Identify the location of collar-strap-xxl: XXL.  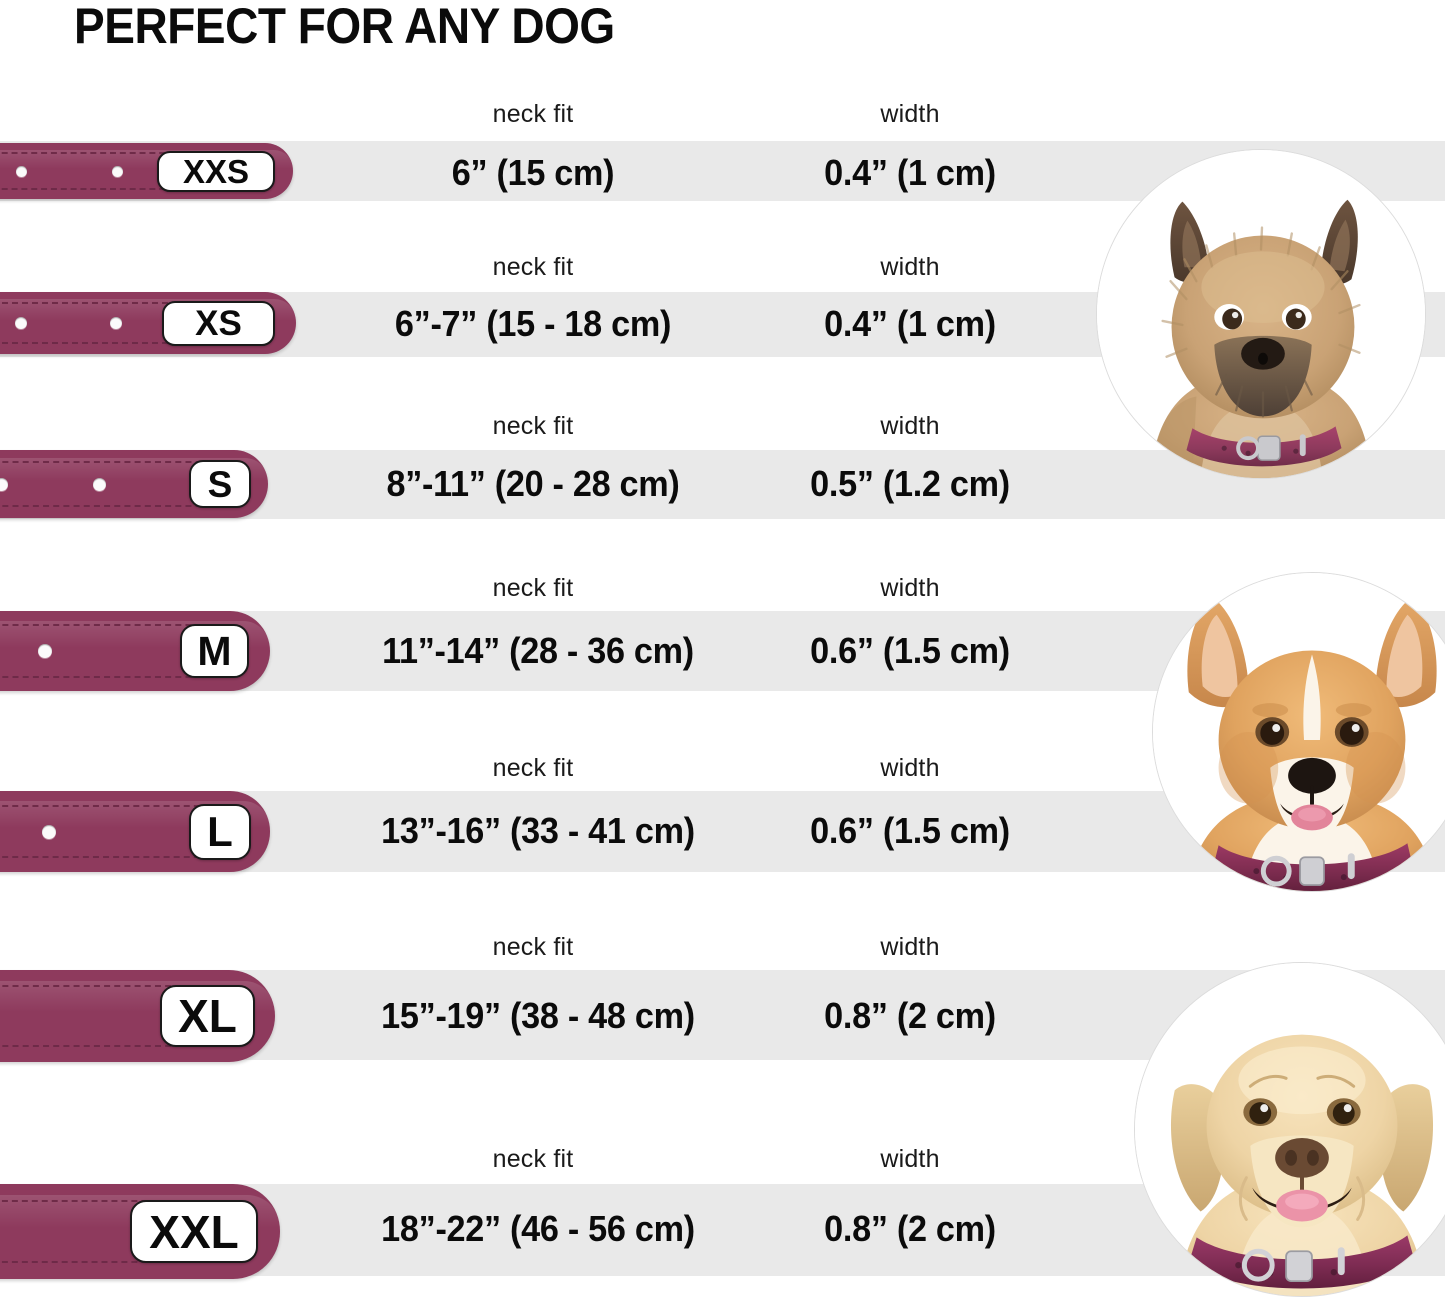
(140, 1231).